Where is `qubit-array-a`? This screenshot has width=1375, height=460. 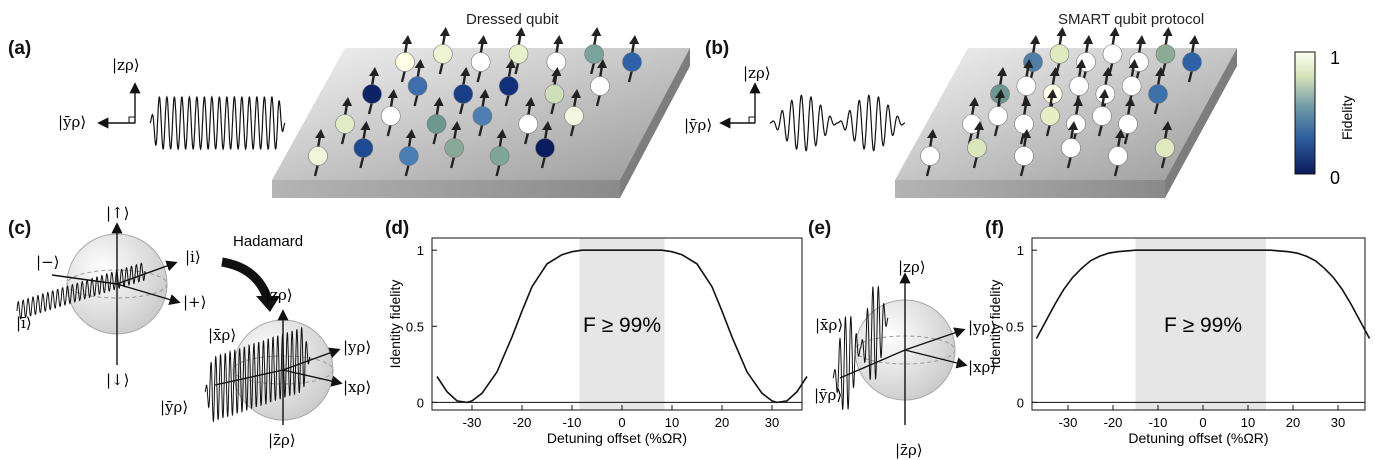
qubit-array-a is located at coordinates (475, 102).